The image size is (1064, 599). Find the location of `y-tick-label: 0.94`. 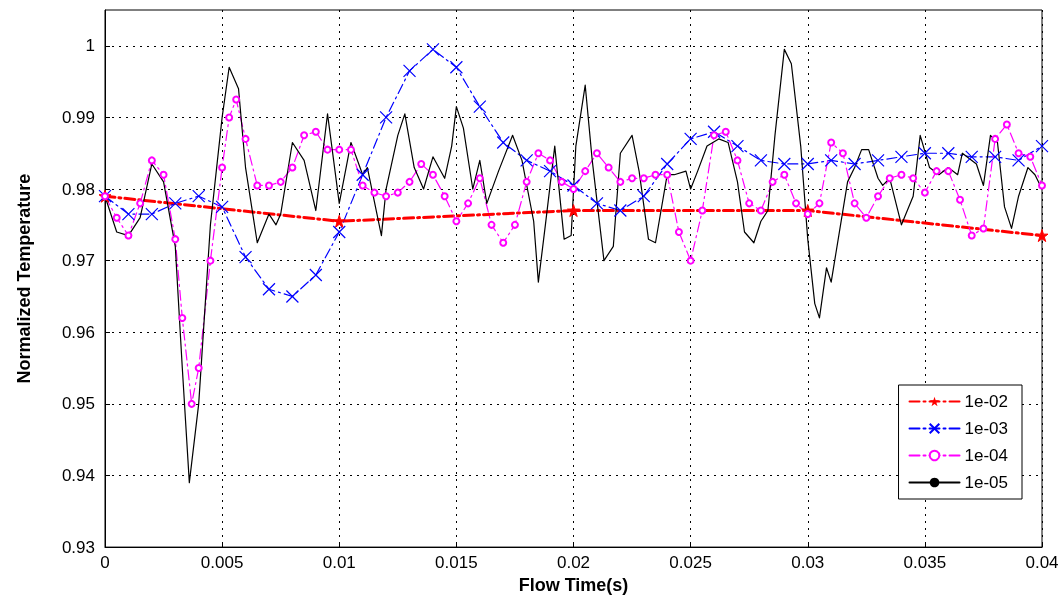

y-tick-label: 0.94 is located at coordinates (78, 475).